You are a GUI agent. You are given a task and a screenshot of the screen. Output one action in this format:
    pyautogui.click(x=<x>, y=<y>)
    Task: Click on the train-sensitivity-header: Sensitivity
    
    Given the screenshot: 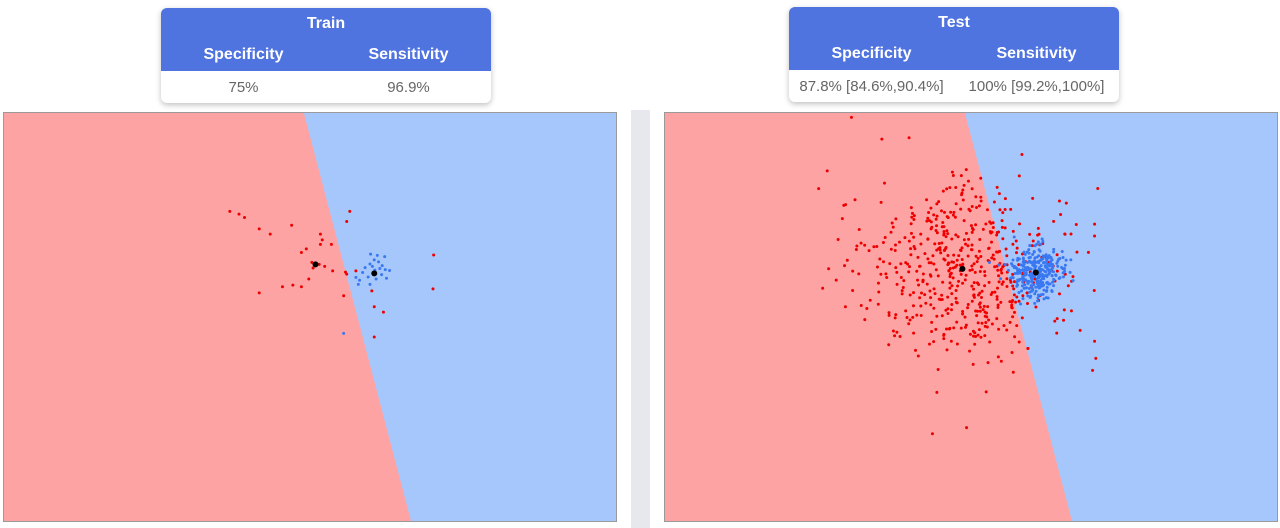 What is the action you would take?
    pyautogui.click(x=408, y=54)
    